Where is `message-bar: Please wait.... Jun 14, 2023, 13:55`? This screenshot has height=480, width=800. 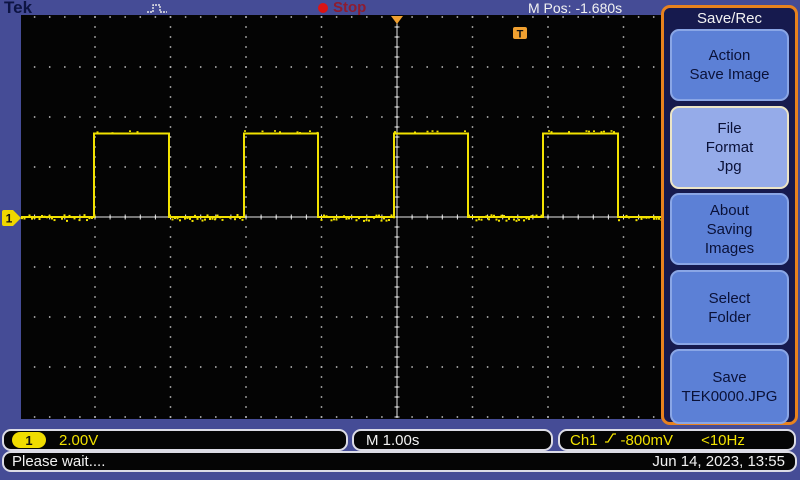
message-bar: Please wait.... Jun 14, 2023, 13:55 is located at coordinates (399, 461).